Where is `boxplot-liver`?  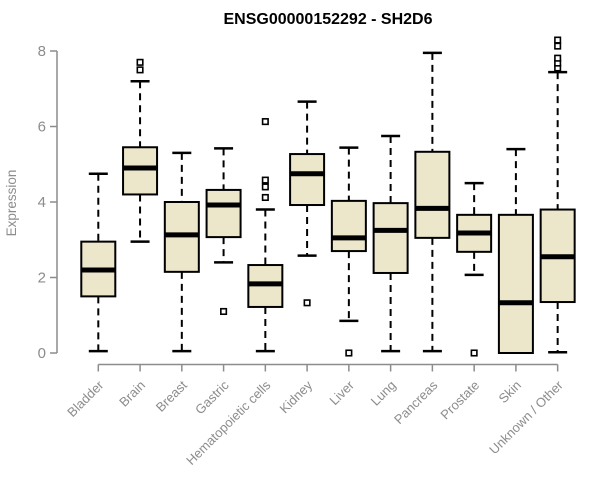
boxplot-liver is located at coordinates (348, 251).